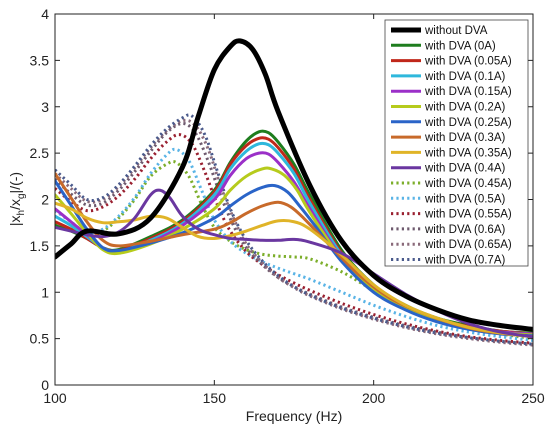  What do you see at coordinates (374, 398) in the screenshot?
I see `x-tick-label: 200` at bounding box center [374, 398].